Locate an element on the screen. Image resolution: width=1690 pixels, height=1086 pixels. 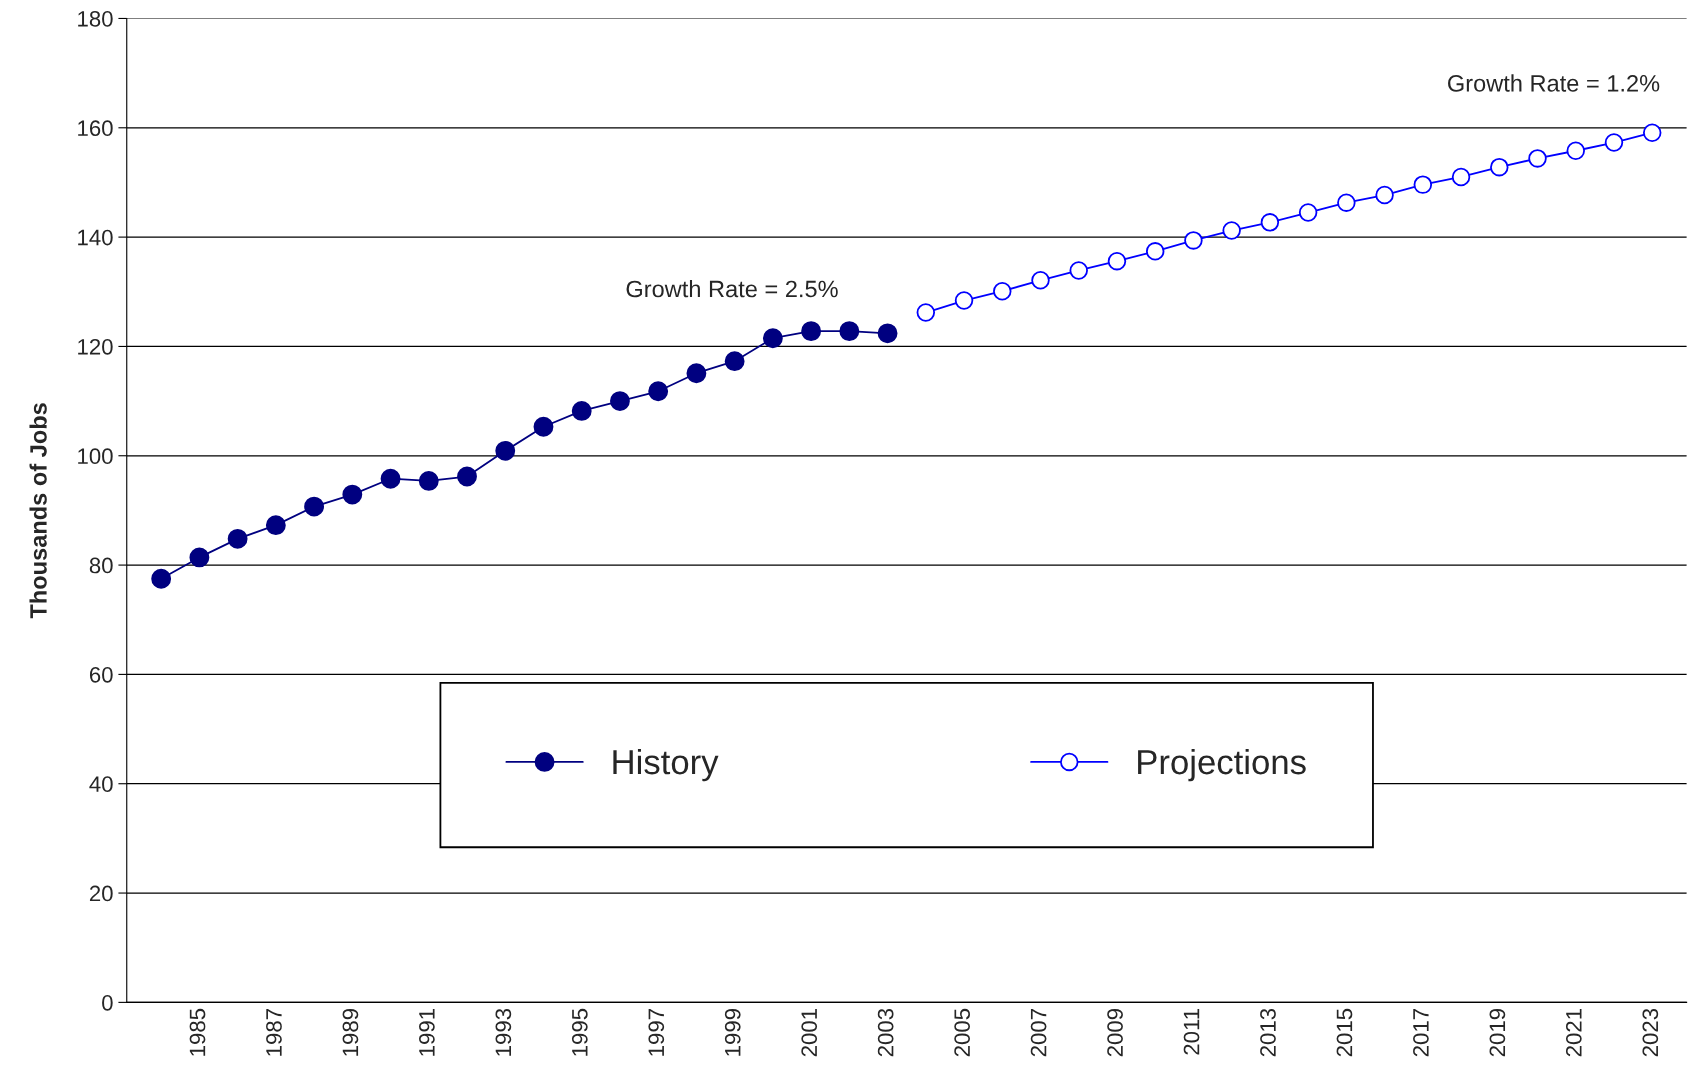
annotation: Growth Rate = 1.2% is located at coordinates (1554, 83).